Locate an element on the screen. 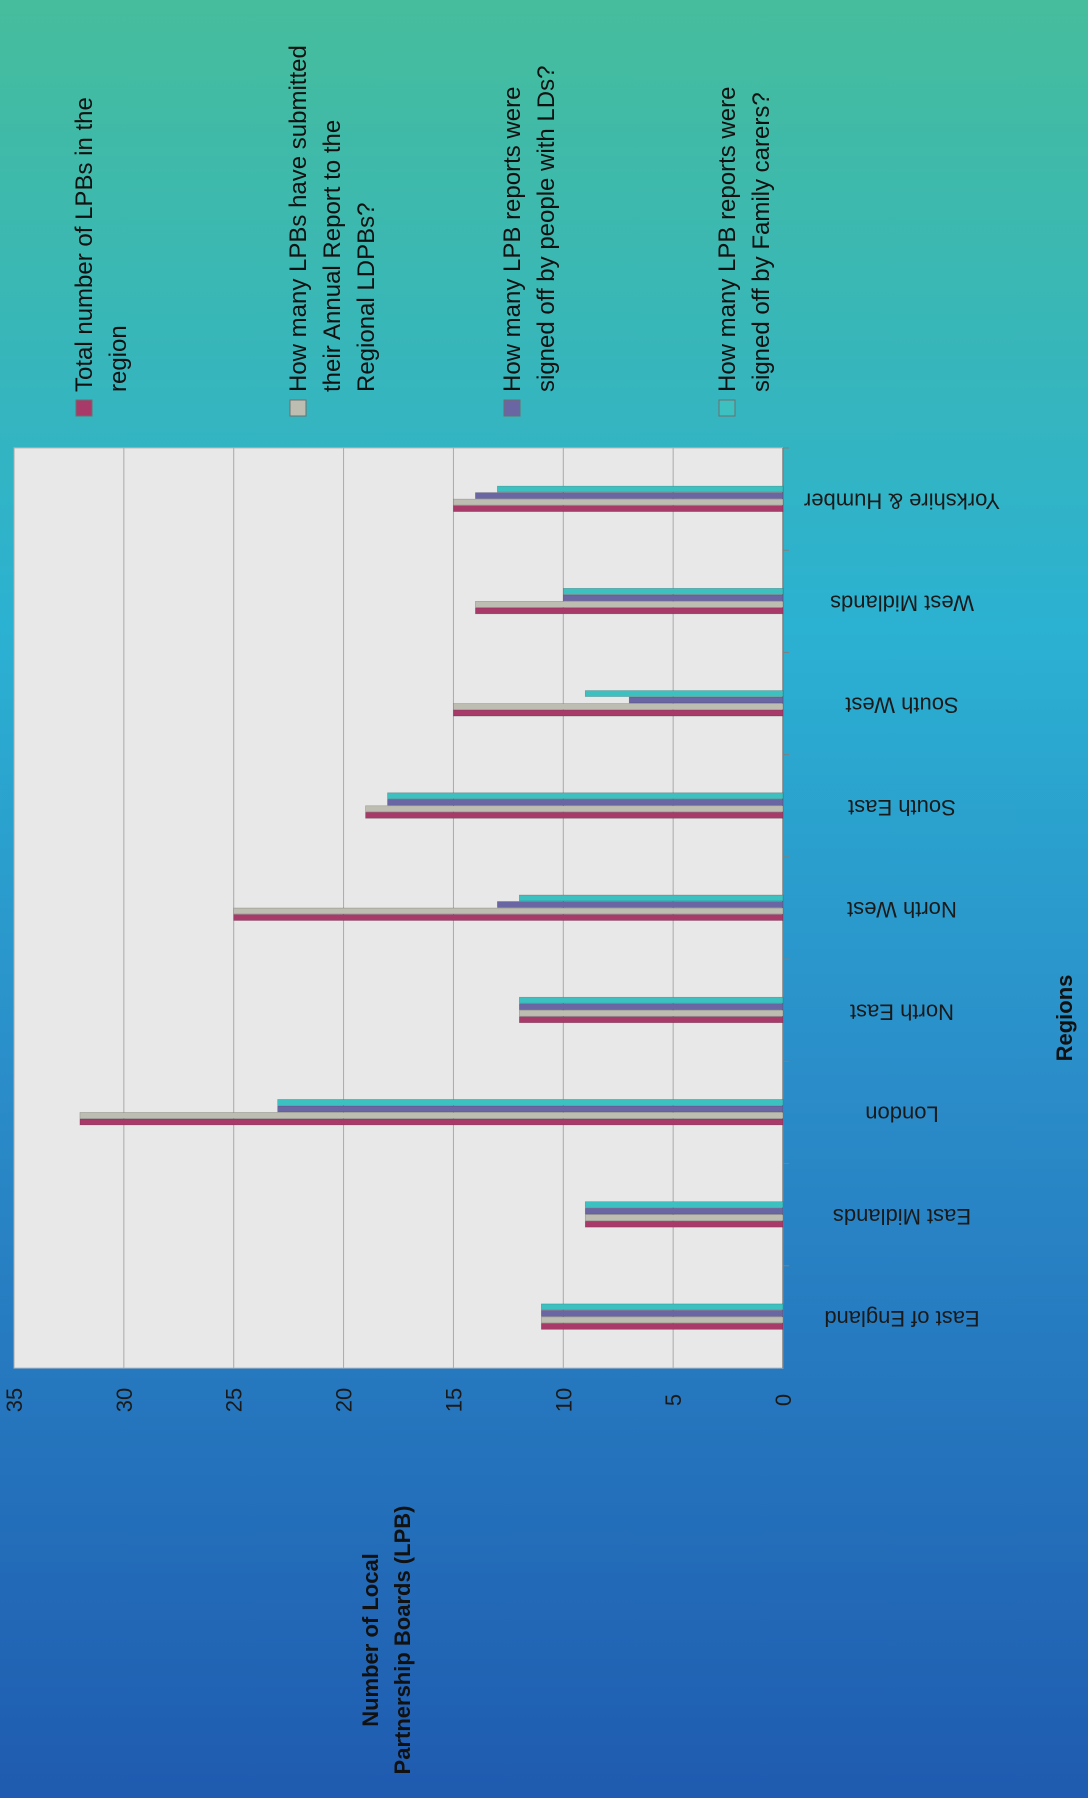 The width and height of the screenshot is (1088, 1798). legend-label-1: Total number of LPBs in the is located at coordinates (84, 244).